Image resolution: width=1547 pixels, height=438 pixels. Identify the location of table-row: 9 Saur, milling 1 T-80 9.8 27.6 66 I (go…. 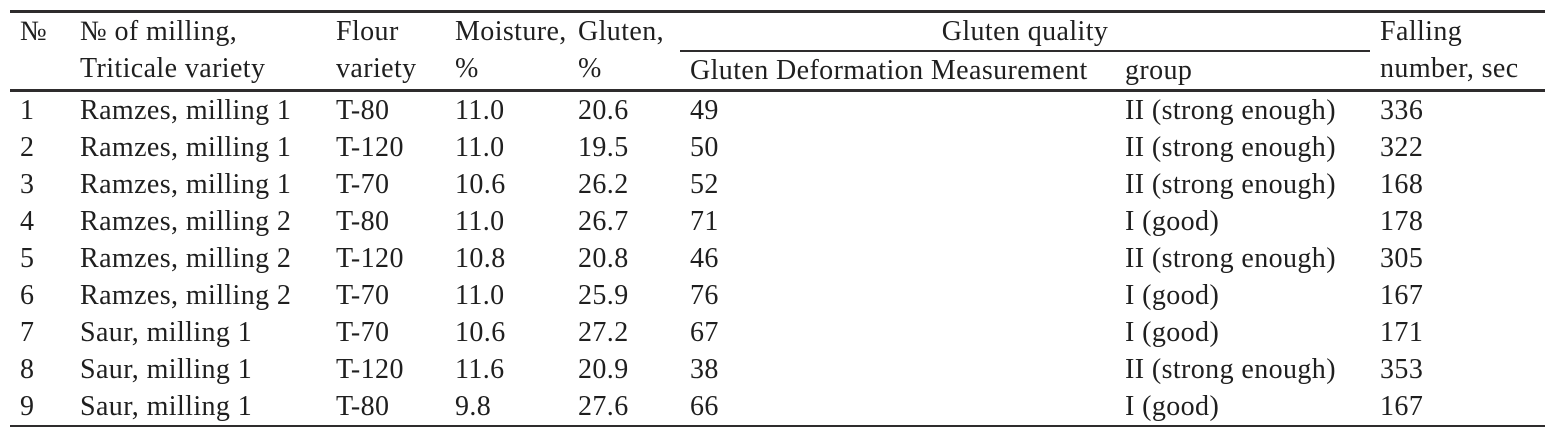
(778, 407).